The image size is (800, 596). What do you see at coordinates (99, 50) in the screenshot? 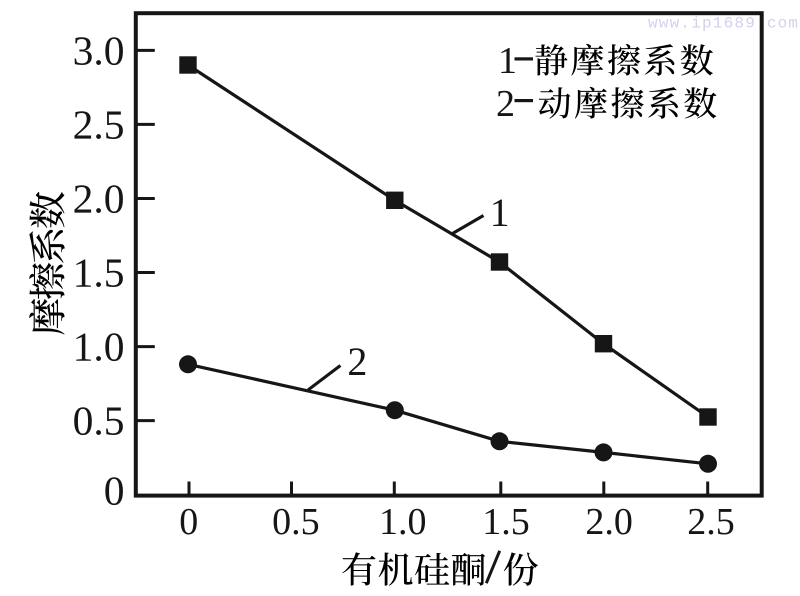
I see `svg-text: 3.0` at bounding box center [99, 50].